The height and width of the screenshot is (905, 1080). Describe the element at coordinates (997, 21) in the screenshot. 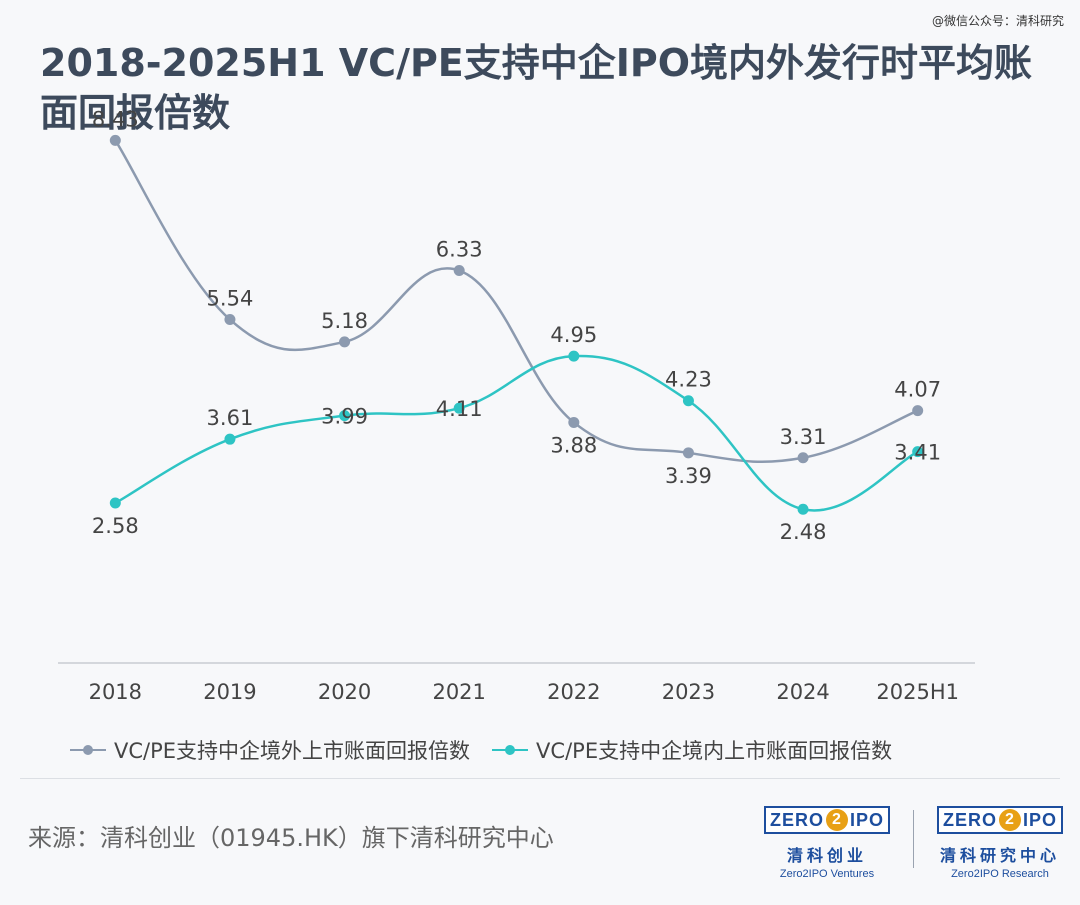

I see `watermark: @微信公众号：清科研究` at that location.